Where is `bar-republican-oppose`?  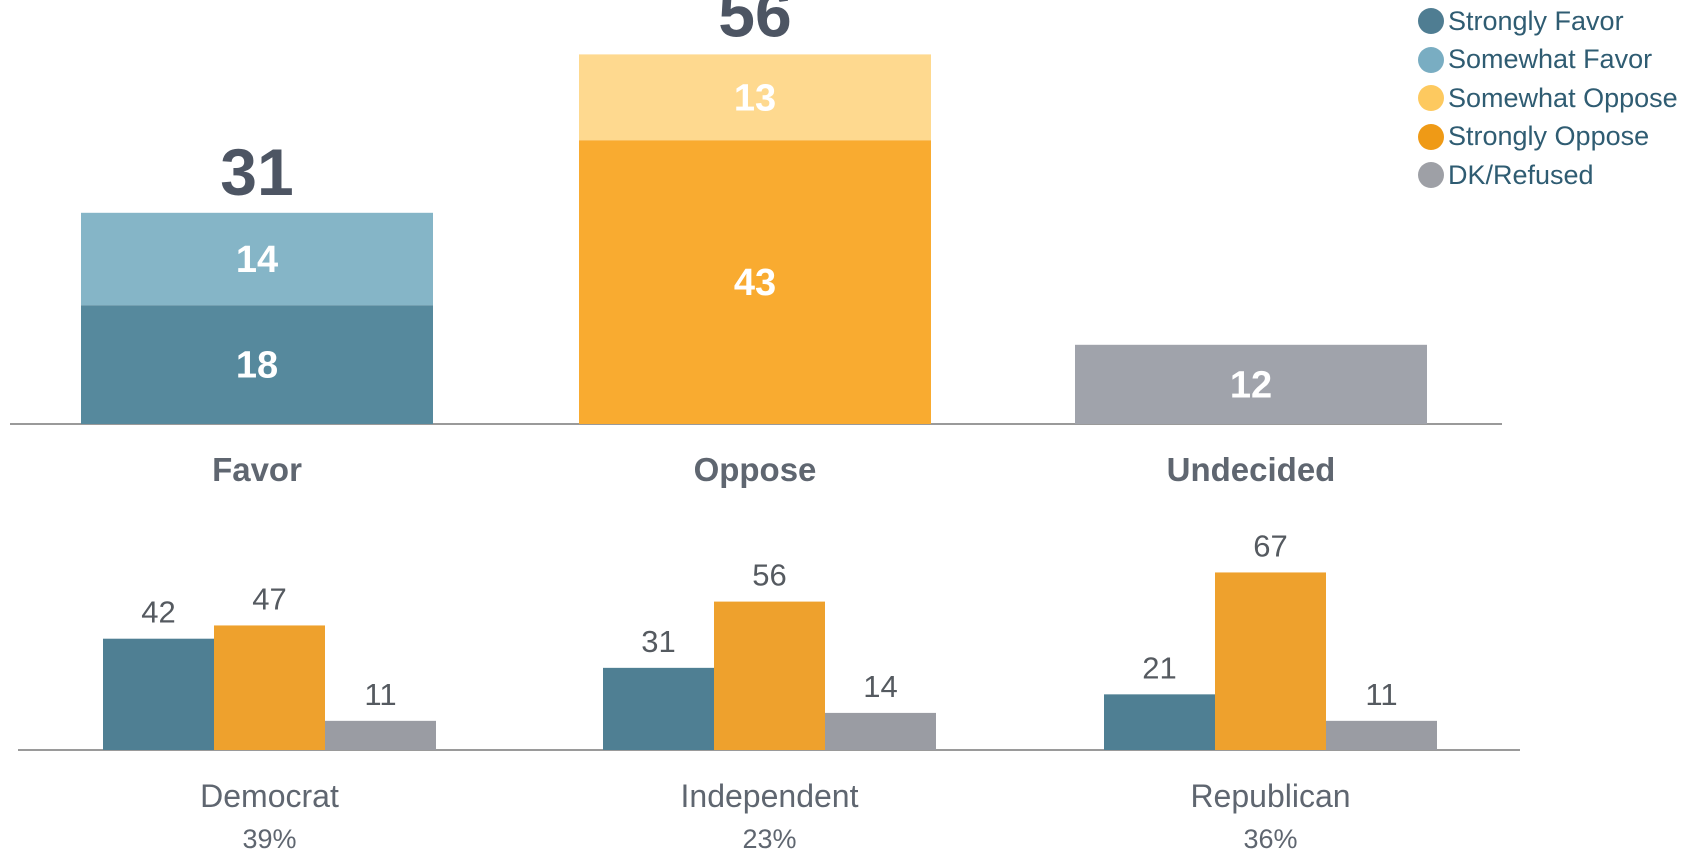 bar-republican-oppose is located at coordinates (1270, 661).